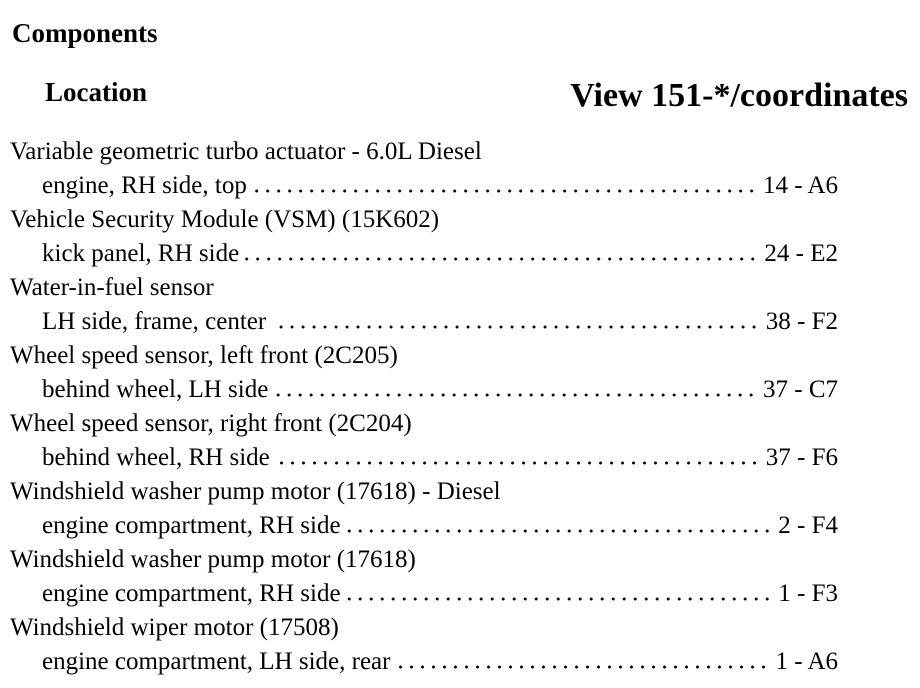  I want to click on entry-location-row: engine compartment, LH side, rear 1 - A6, so click(440, 661).